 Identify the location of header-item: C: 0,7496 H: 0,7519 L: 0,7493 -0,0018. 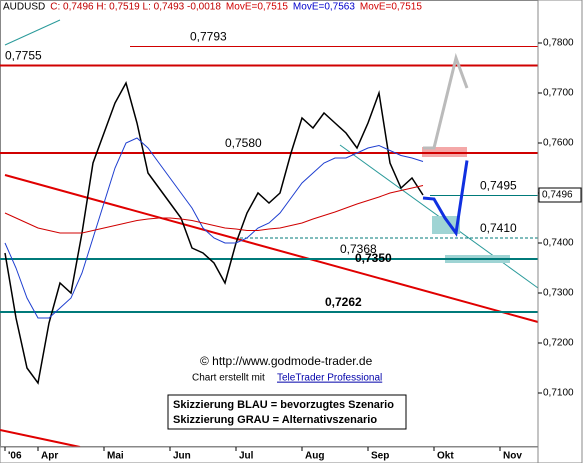
(135, 7).